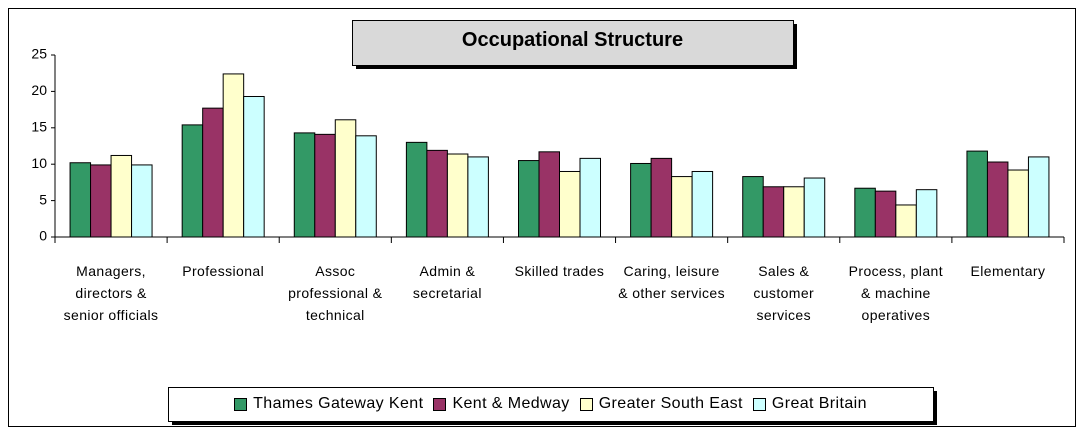 The image size is (1084, 436). What do you see at coordinates (511, 403) in the screenshot?
I see `legend-label: Kent & Medway` at bounding box center [511, 403].